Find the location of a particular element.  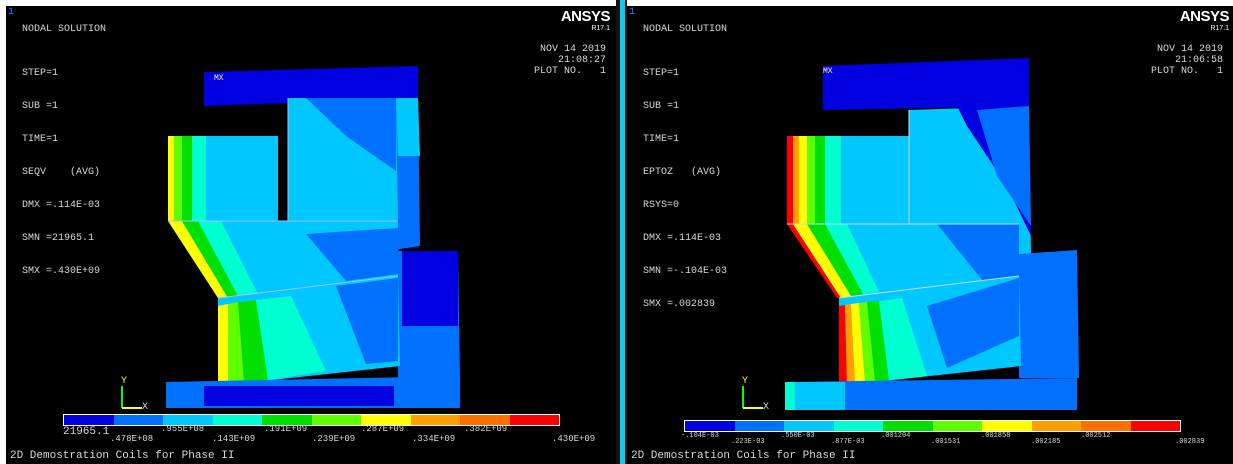

base-plate is located at coordinates (931, 394).